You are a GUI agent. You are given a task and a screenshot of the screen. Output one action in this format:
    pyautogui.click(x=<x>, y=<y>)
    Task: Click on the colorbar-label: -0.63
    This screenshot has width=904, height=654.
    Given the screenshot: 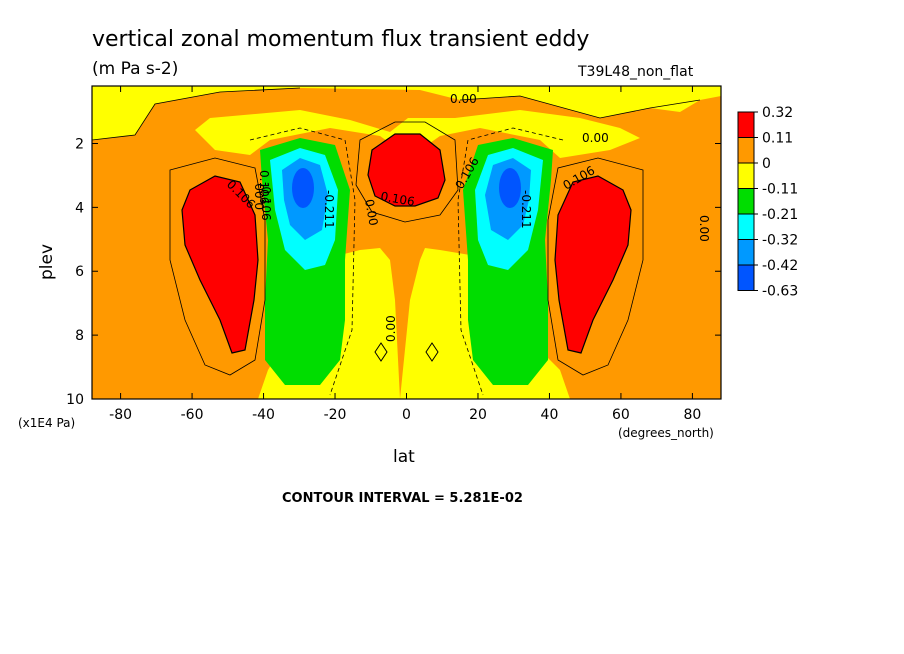 What is the action you would take?
    pyautogui.click(x=780, y=292)
    